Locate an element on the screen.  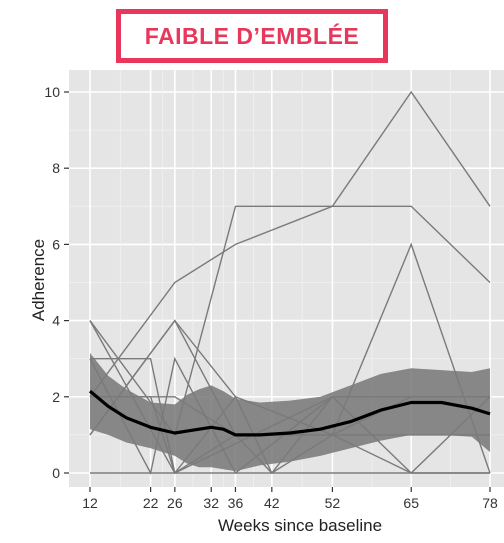
x-tick-label: 32 is located at coordinates (211, 503).